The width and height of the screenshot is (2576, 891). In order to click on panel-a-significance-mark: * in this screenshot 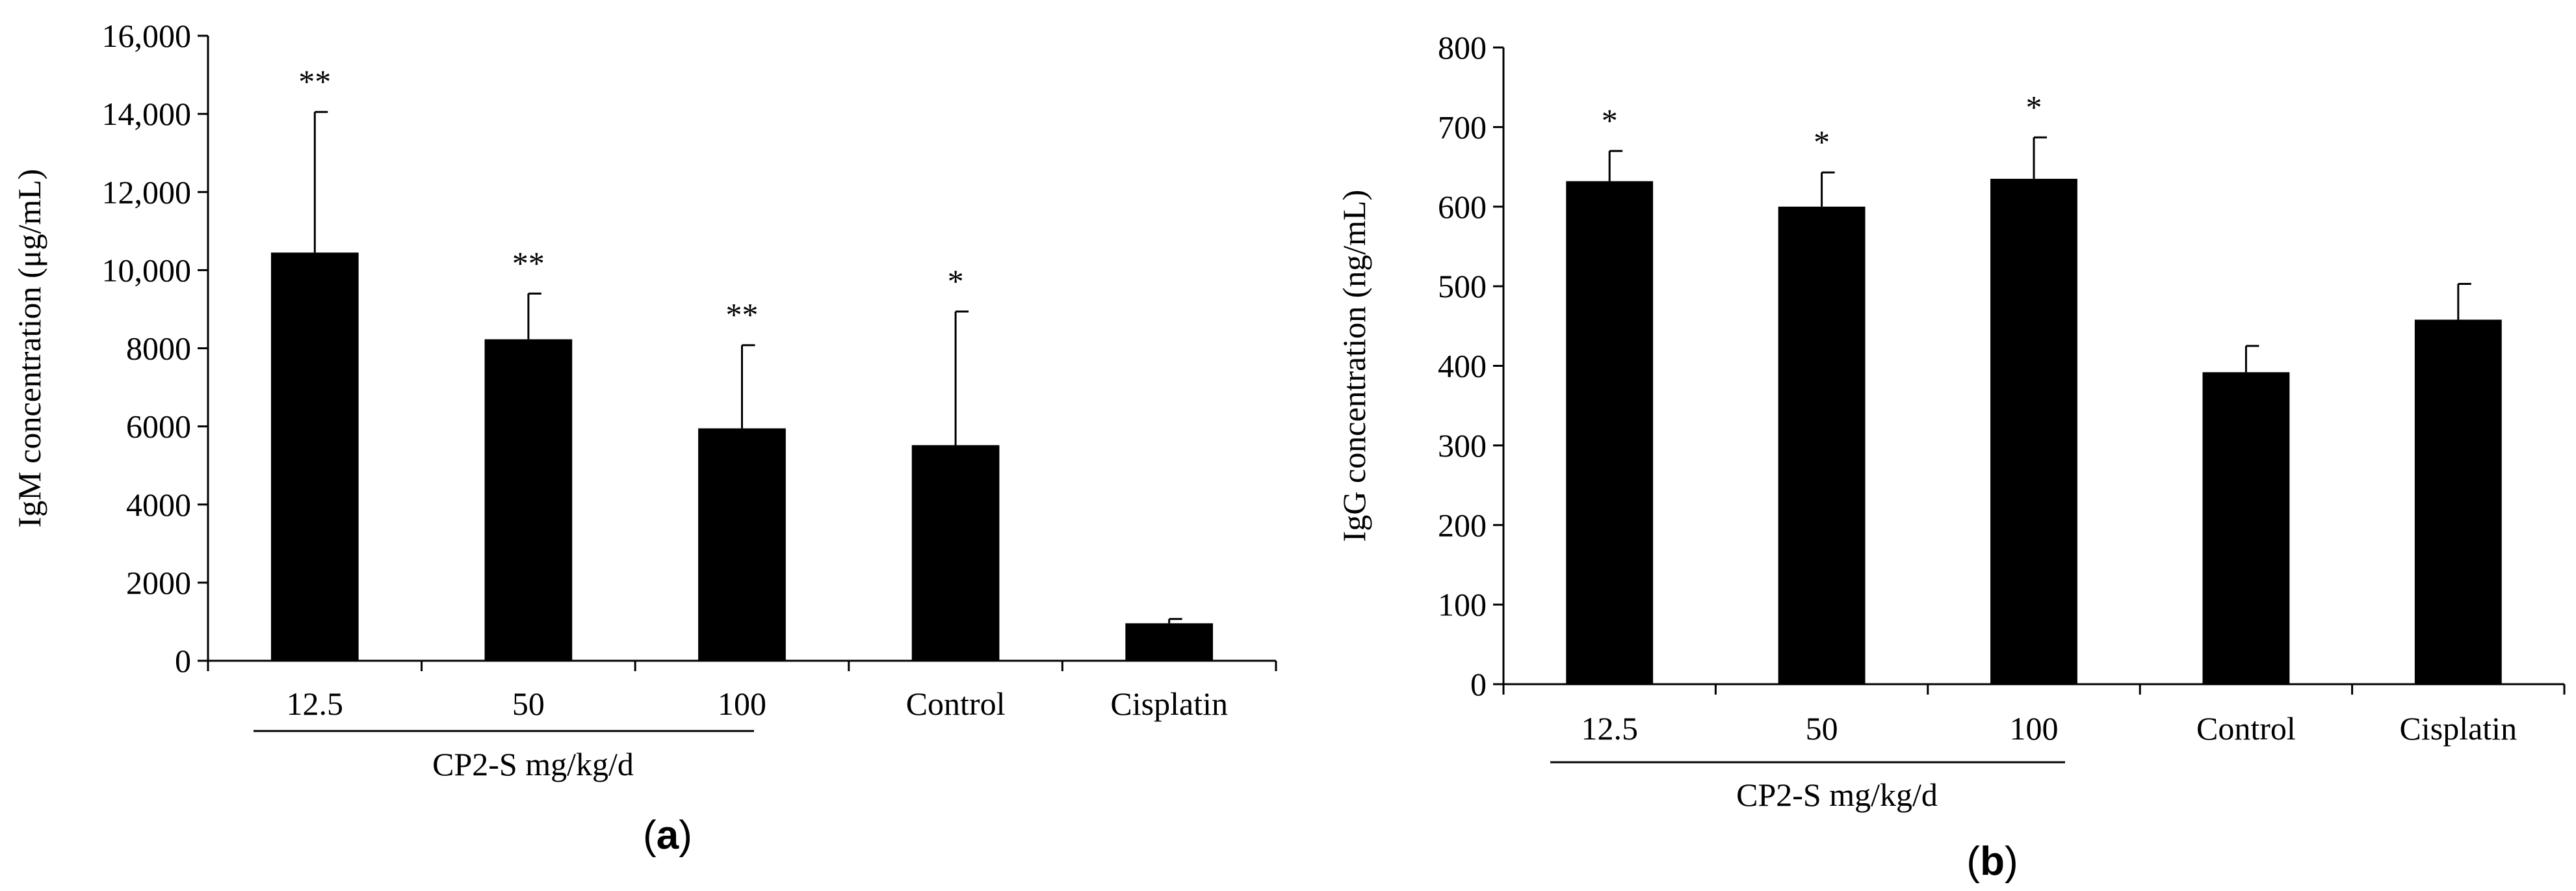, I will do `click(956, 281)`.